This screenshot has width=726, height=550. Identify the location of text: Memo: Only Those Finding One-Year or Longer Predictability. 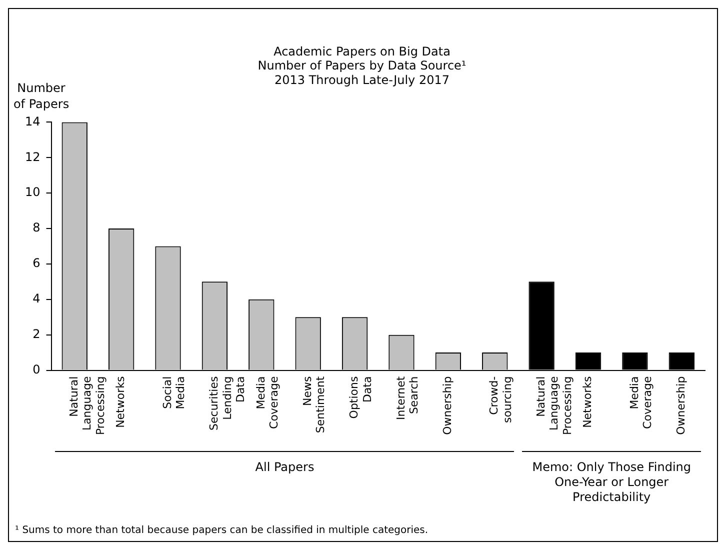
(612, 482).